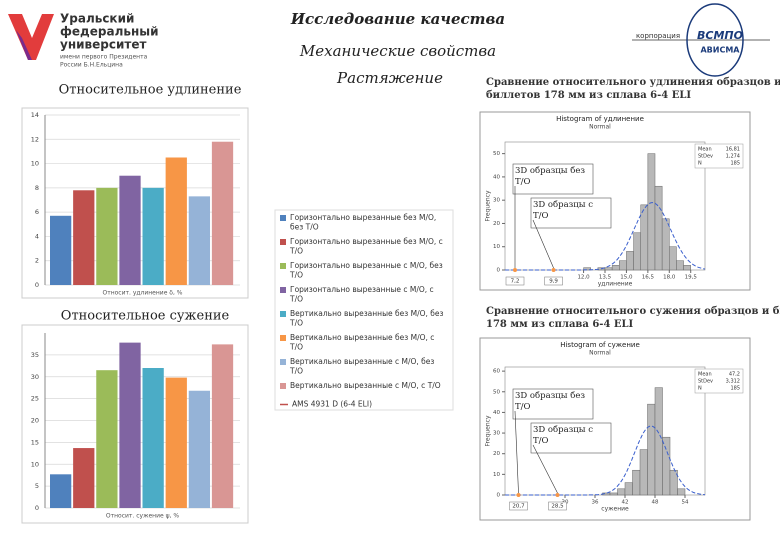  Describe the element at coordinates (691, 278) in the screenshot. I see `x-tick-label: 19,5` at that location.